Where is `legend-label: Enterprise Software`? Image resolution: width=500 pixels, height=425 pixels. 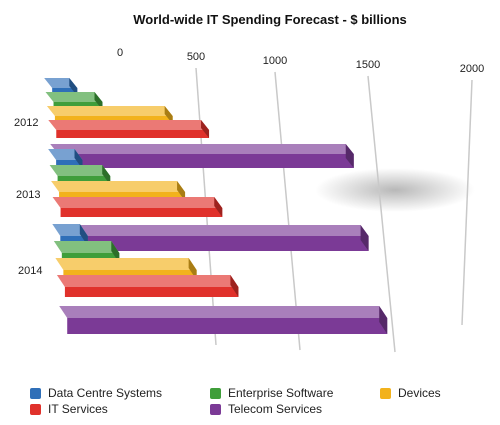 legend-label: Enterprise Software is located at coordinates (281, 393).